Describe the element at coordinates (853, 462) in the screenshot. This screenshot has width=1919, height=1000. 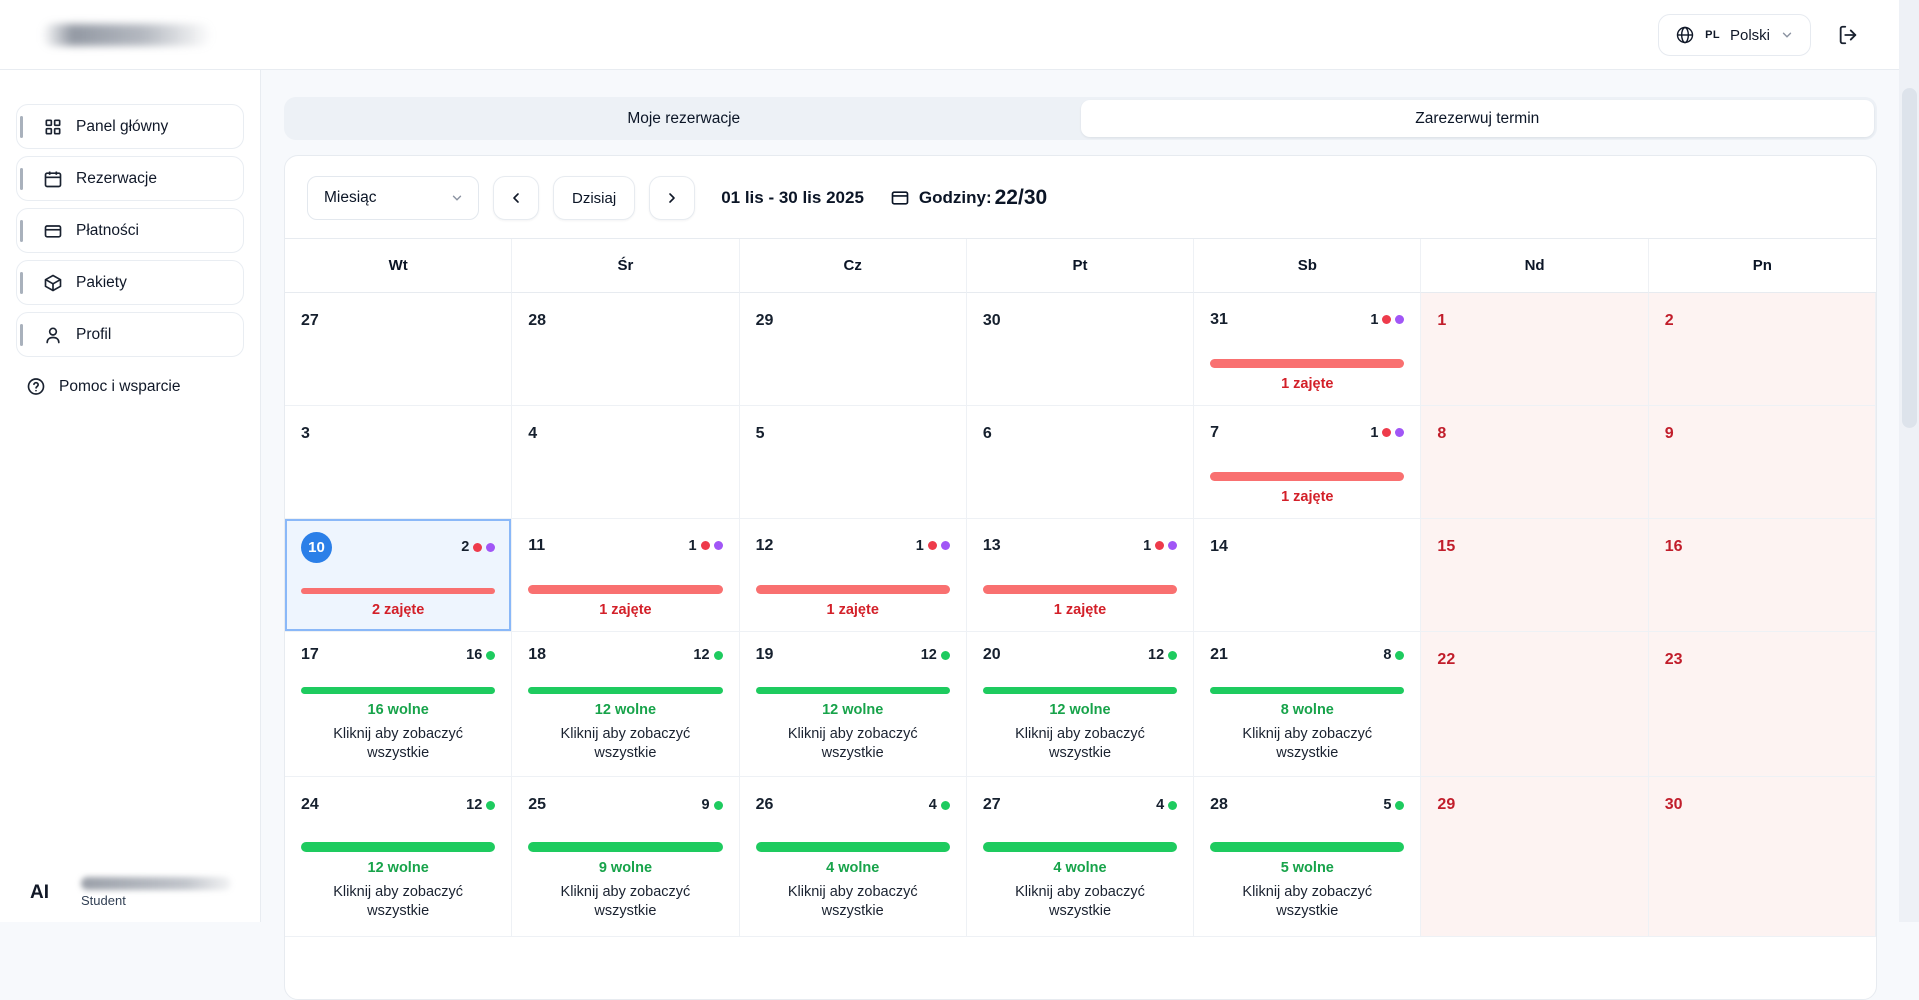
I see `calendar-day-5: 5` at that location.